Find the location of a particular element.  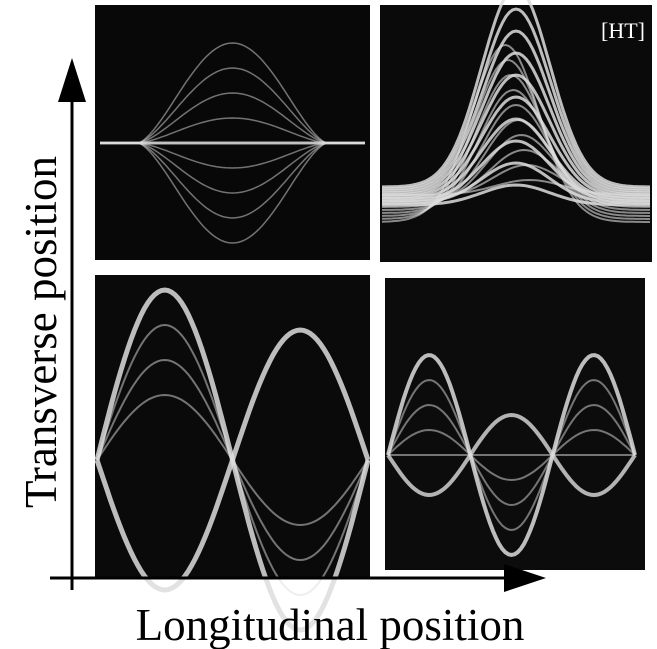

y-arrowhead is located at coordinates (72, 80).